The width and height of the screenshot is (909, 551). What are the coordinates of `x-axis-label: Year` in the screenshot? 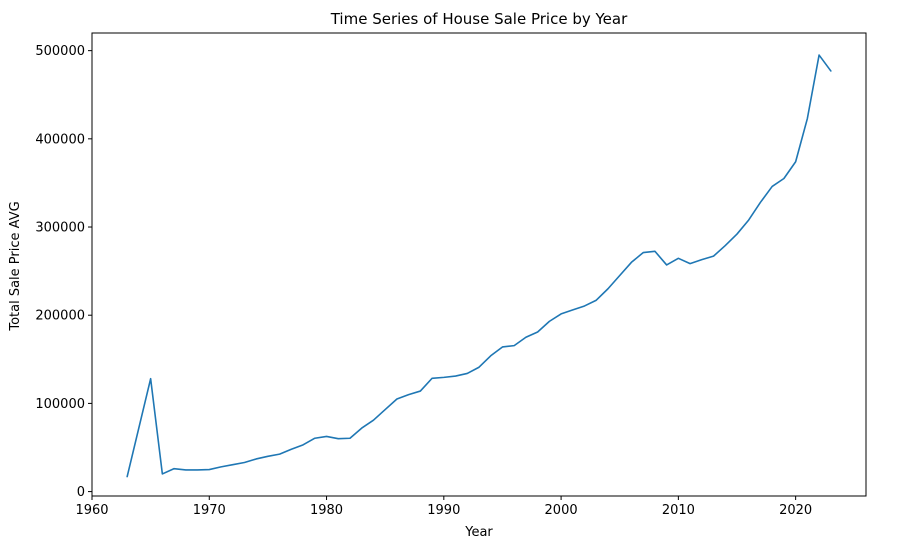 It's located at (478, 532).